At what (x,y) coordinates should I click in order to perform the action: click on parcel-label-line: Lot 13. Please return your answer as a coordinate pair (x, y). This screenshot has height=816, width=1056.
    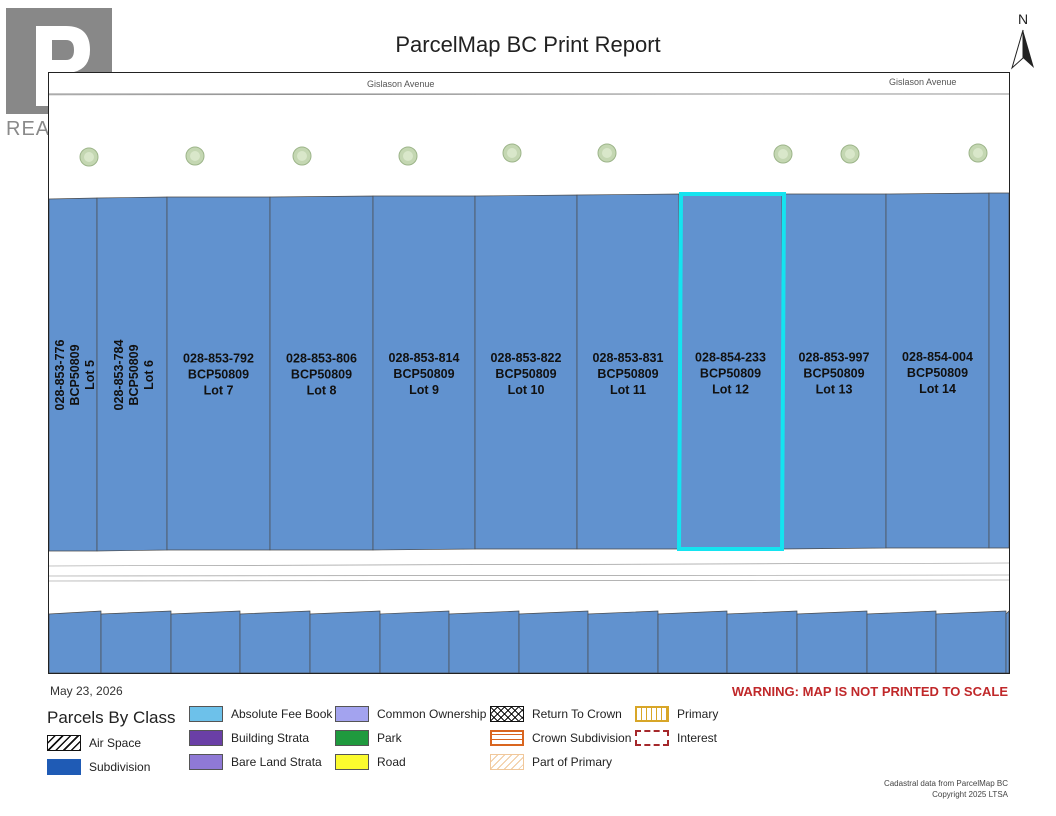
    Looking at the image, I should click on (834, 389).